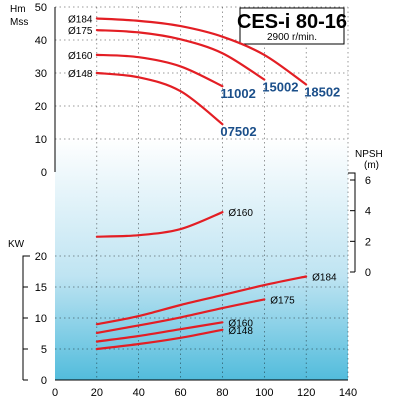  Describe the element at coordinates (368, 181) in the screenshot. I see `npsh-tick-label: 6` at that location.